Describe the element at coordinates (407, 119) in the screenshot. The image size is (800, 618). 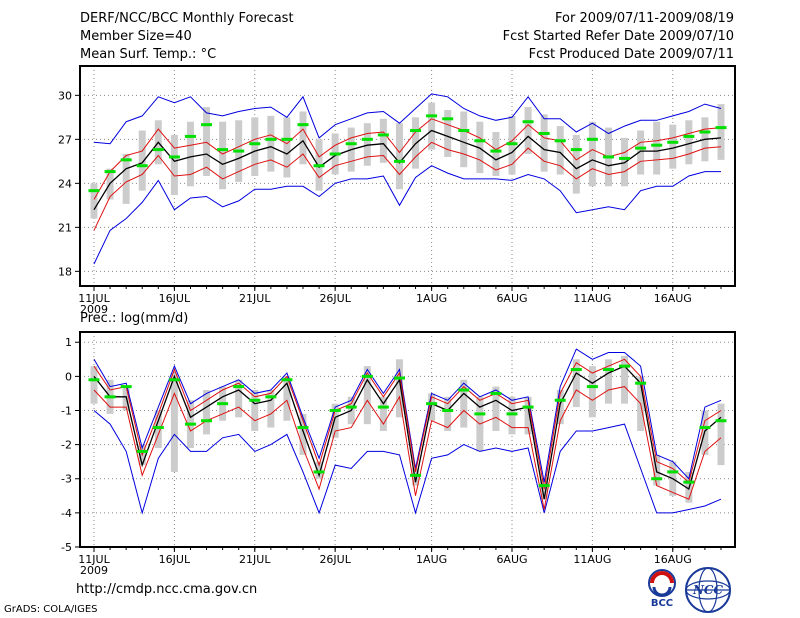
I see `max-line` at that location.